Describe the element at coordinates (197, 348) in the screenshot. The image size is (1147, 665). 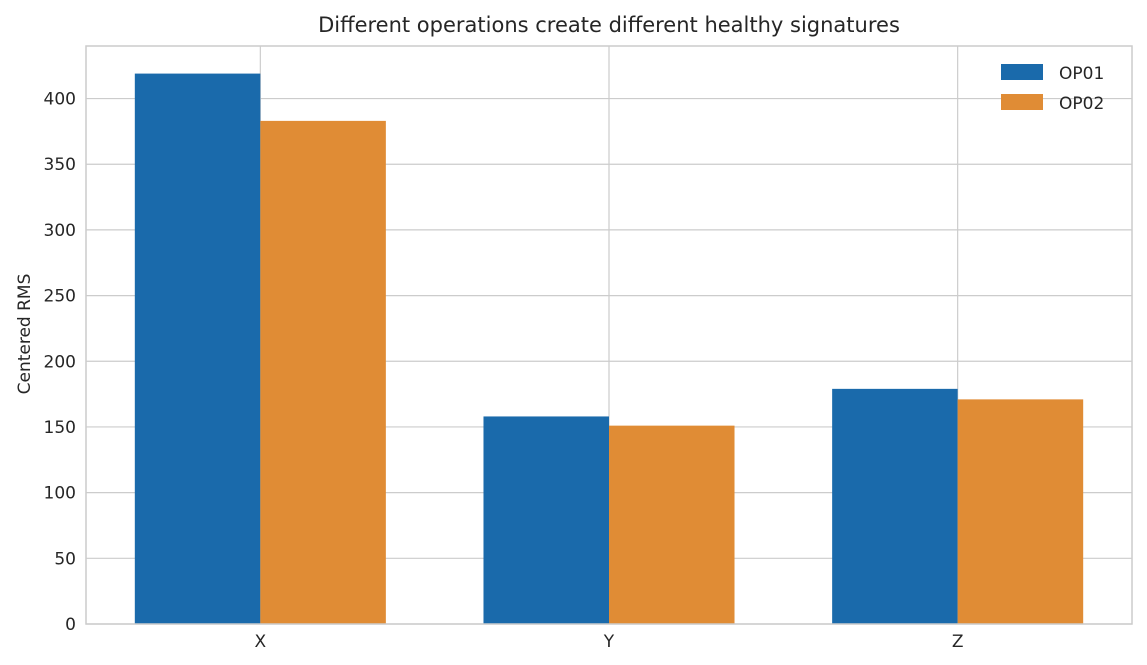
I see `bar-op01-x` at that location.